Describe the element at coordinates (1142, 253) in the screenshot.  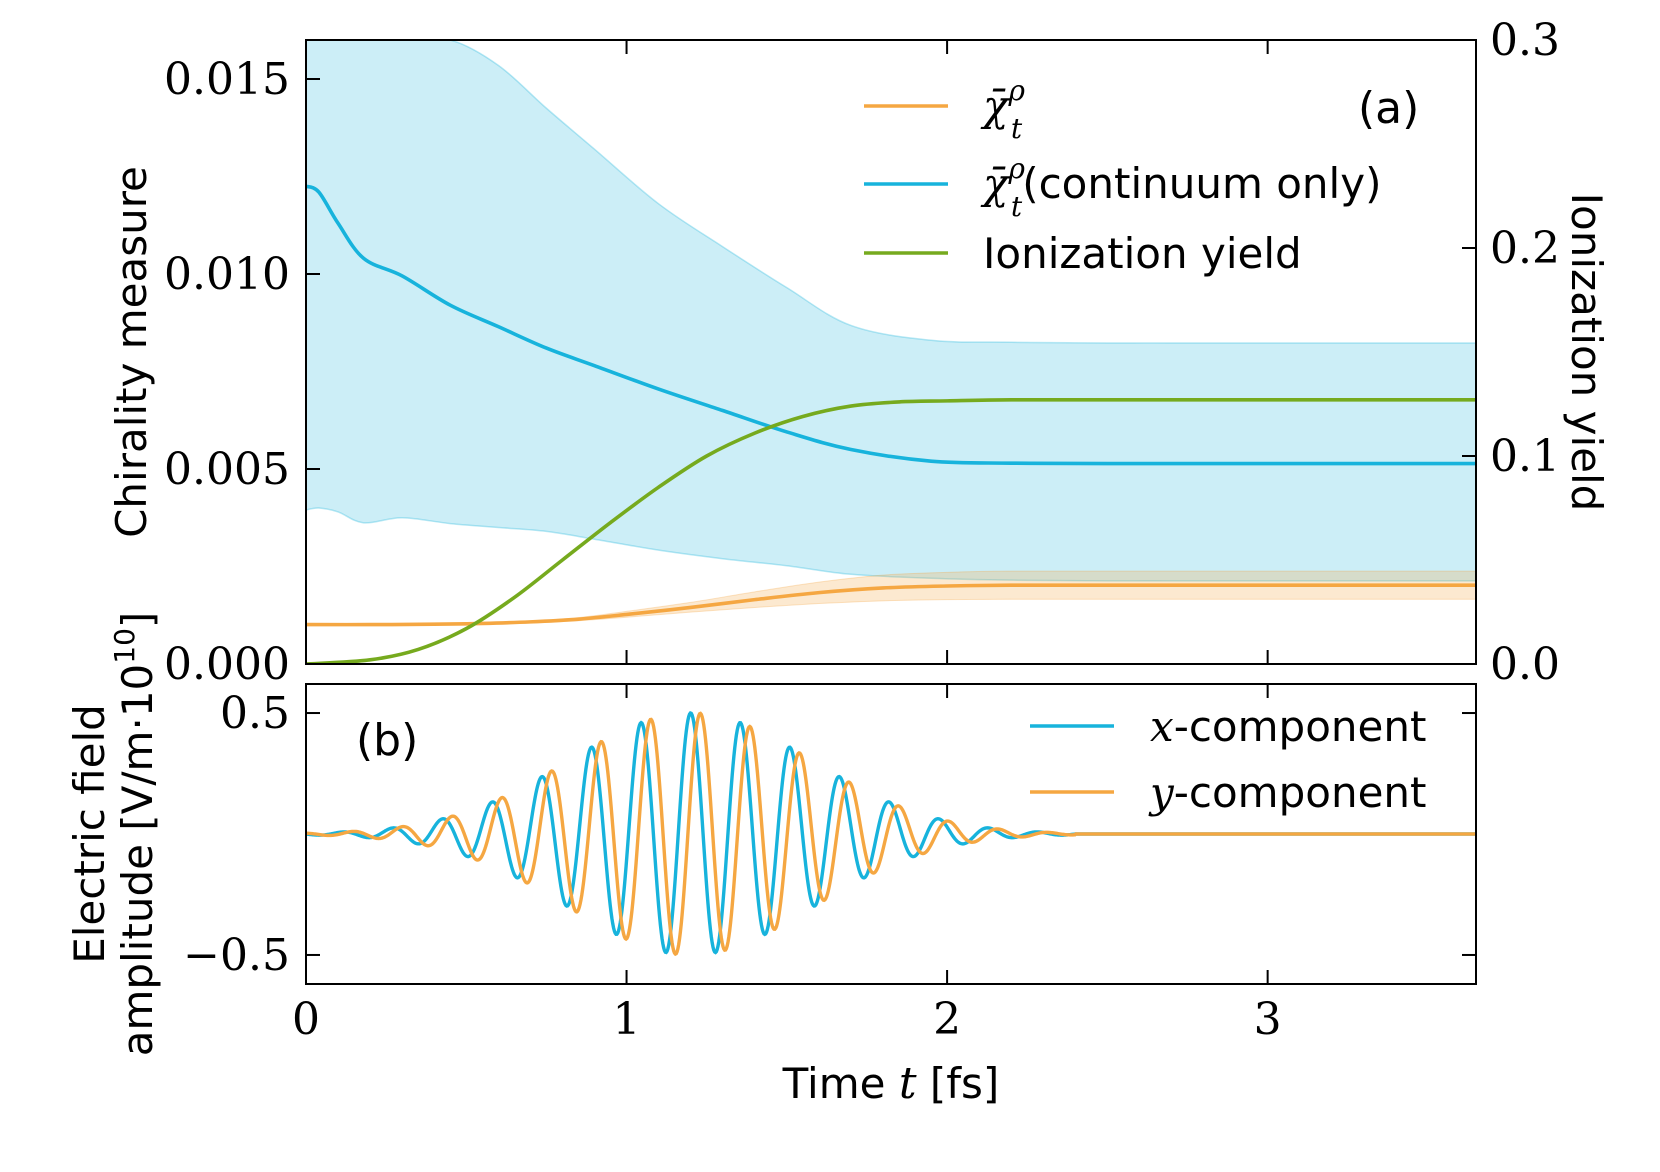
I see `legend-yield-label: Ionization yield` at that location.